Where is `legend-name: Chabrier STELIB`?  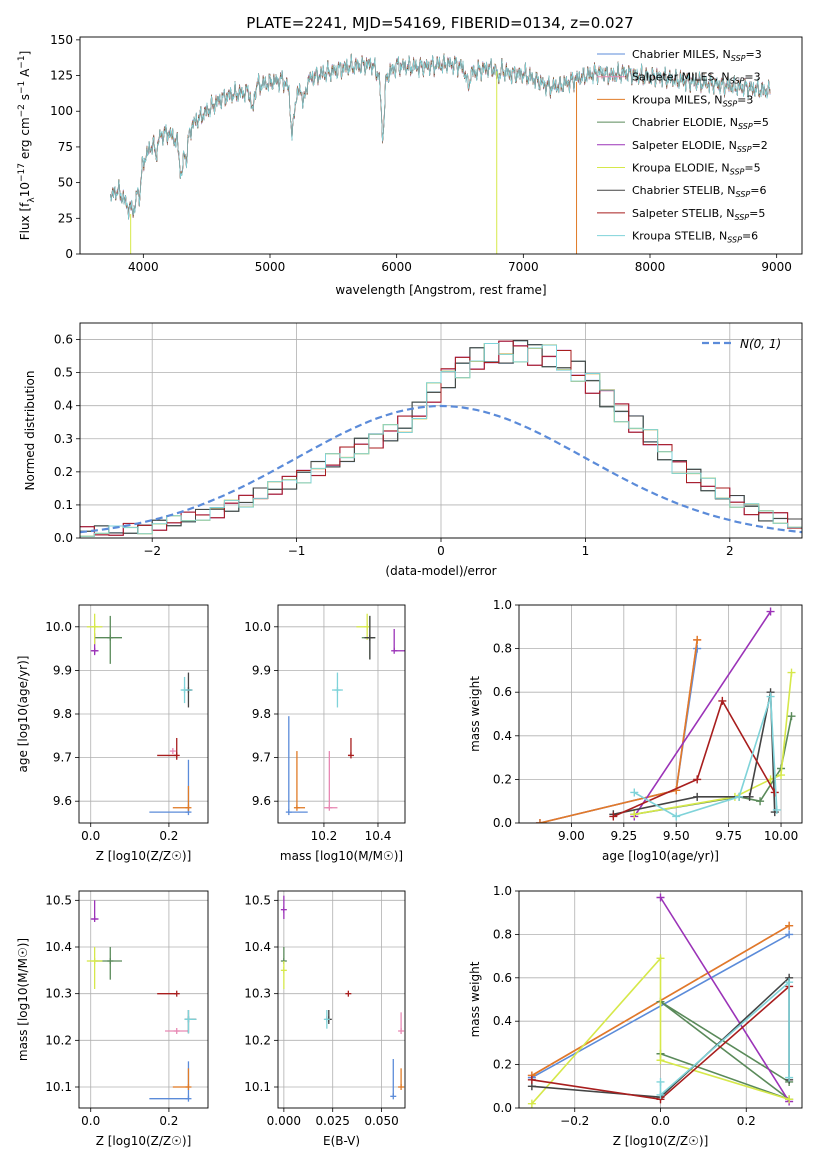 legend-name: Chabrier STELIB is located at coordinates (676, 190).